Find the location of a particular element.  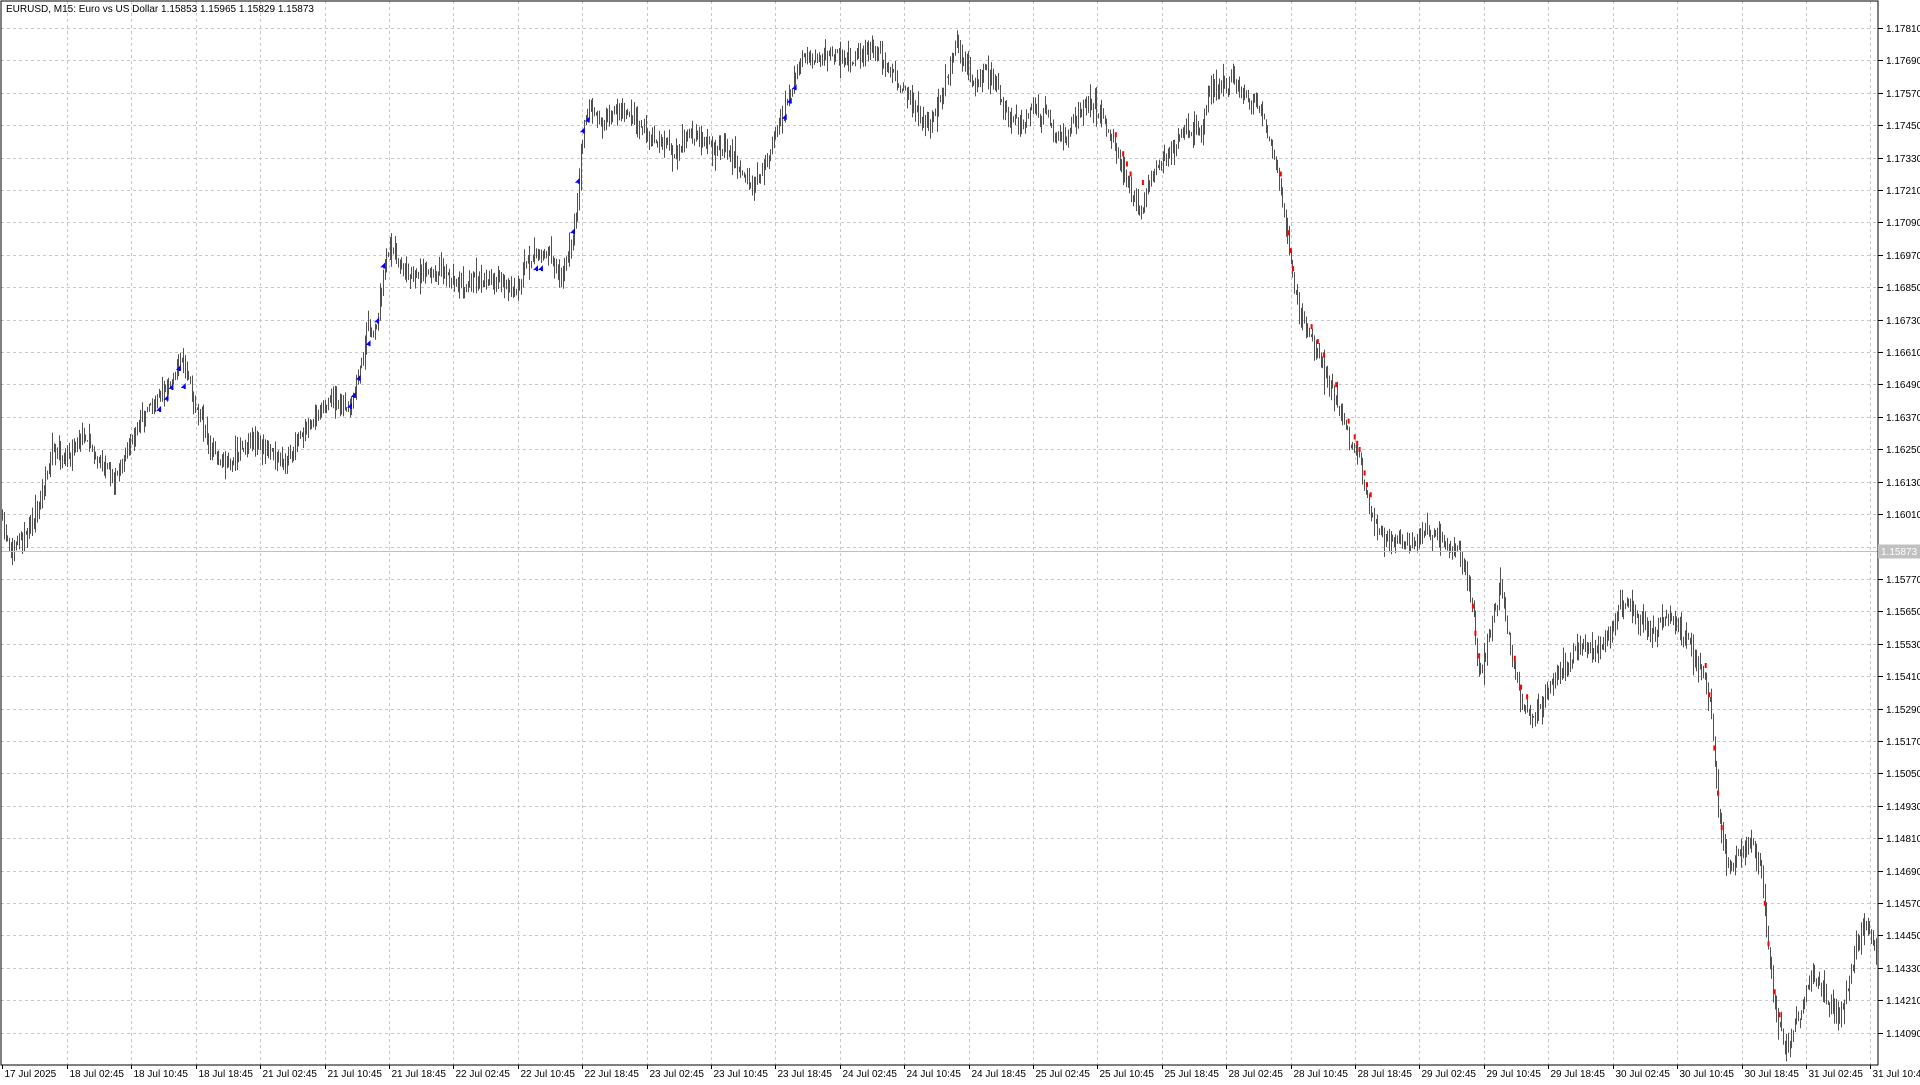

price-tick-label: 1.17690 is located at coordinates (1903, 61).